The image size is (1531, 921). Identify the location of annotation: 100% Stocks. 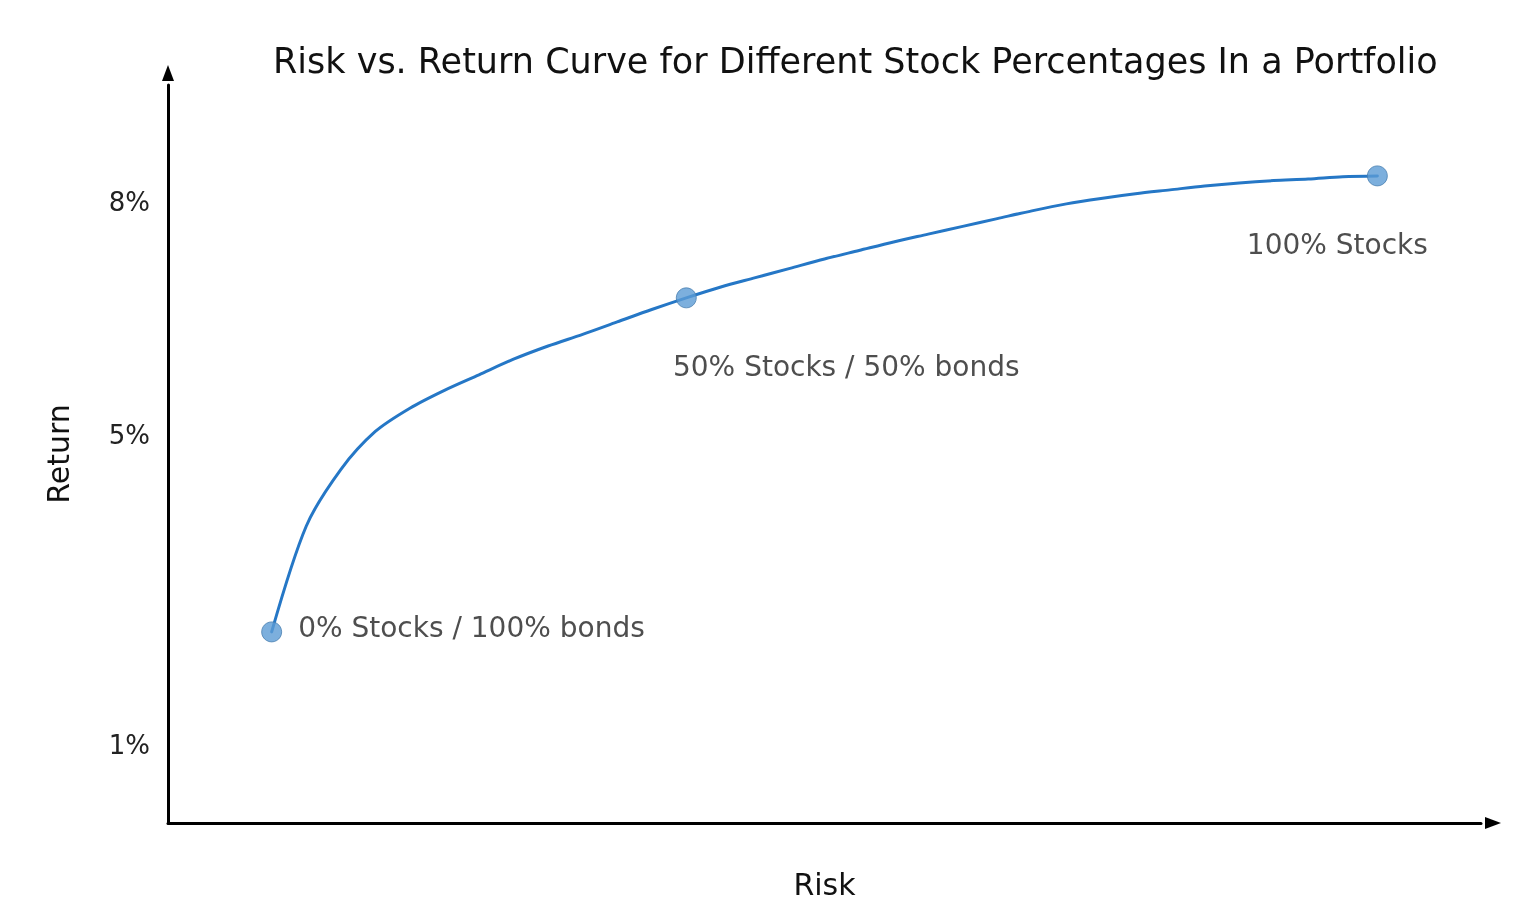
(1337, 244).